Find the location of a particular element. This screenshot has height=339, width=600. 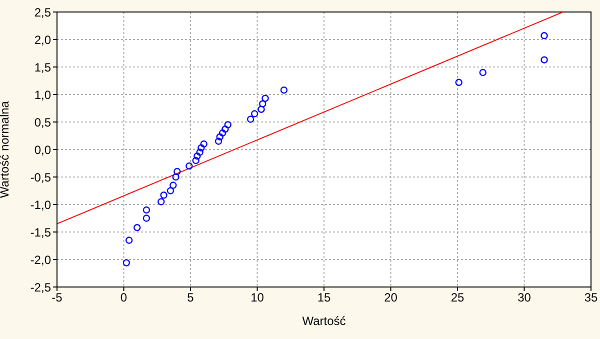

x-tick-label: -5 is located at coordinates (57, 297).